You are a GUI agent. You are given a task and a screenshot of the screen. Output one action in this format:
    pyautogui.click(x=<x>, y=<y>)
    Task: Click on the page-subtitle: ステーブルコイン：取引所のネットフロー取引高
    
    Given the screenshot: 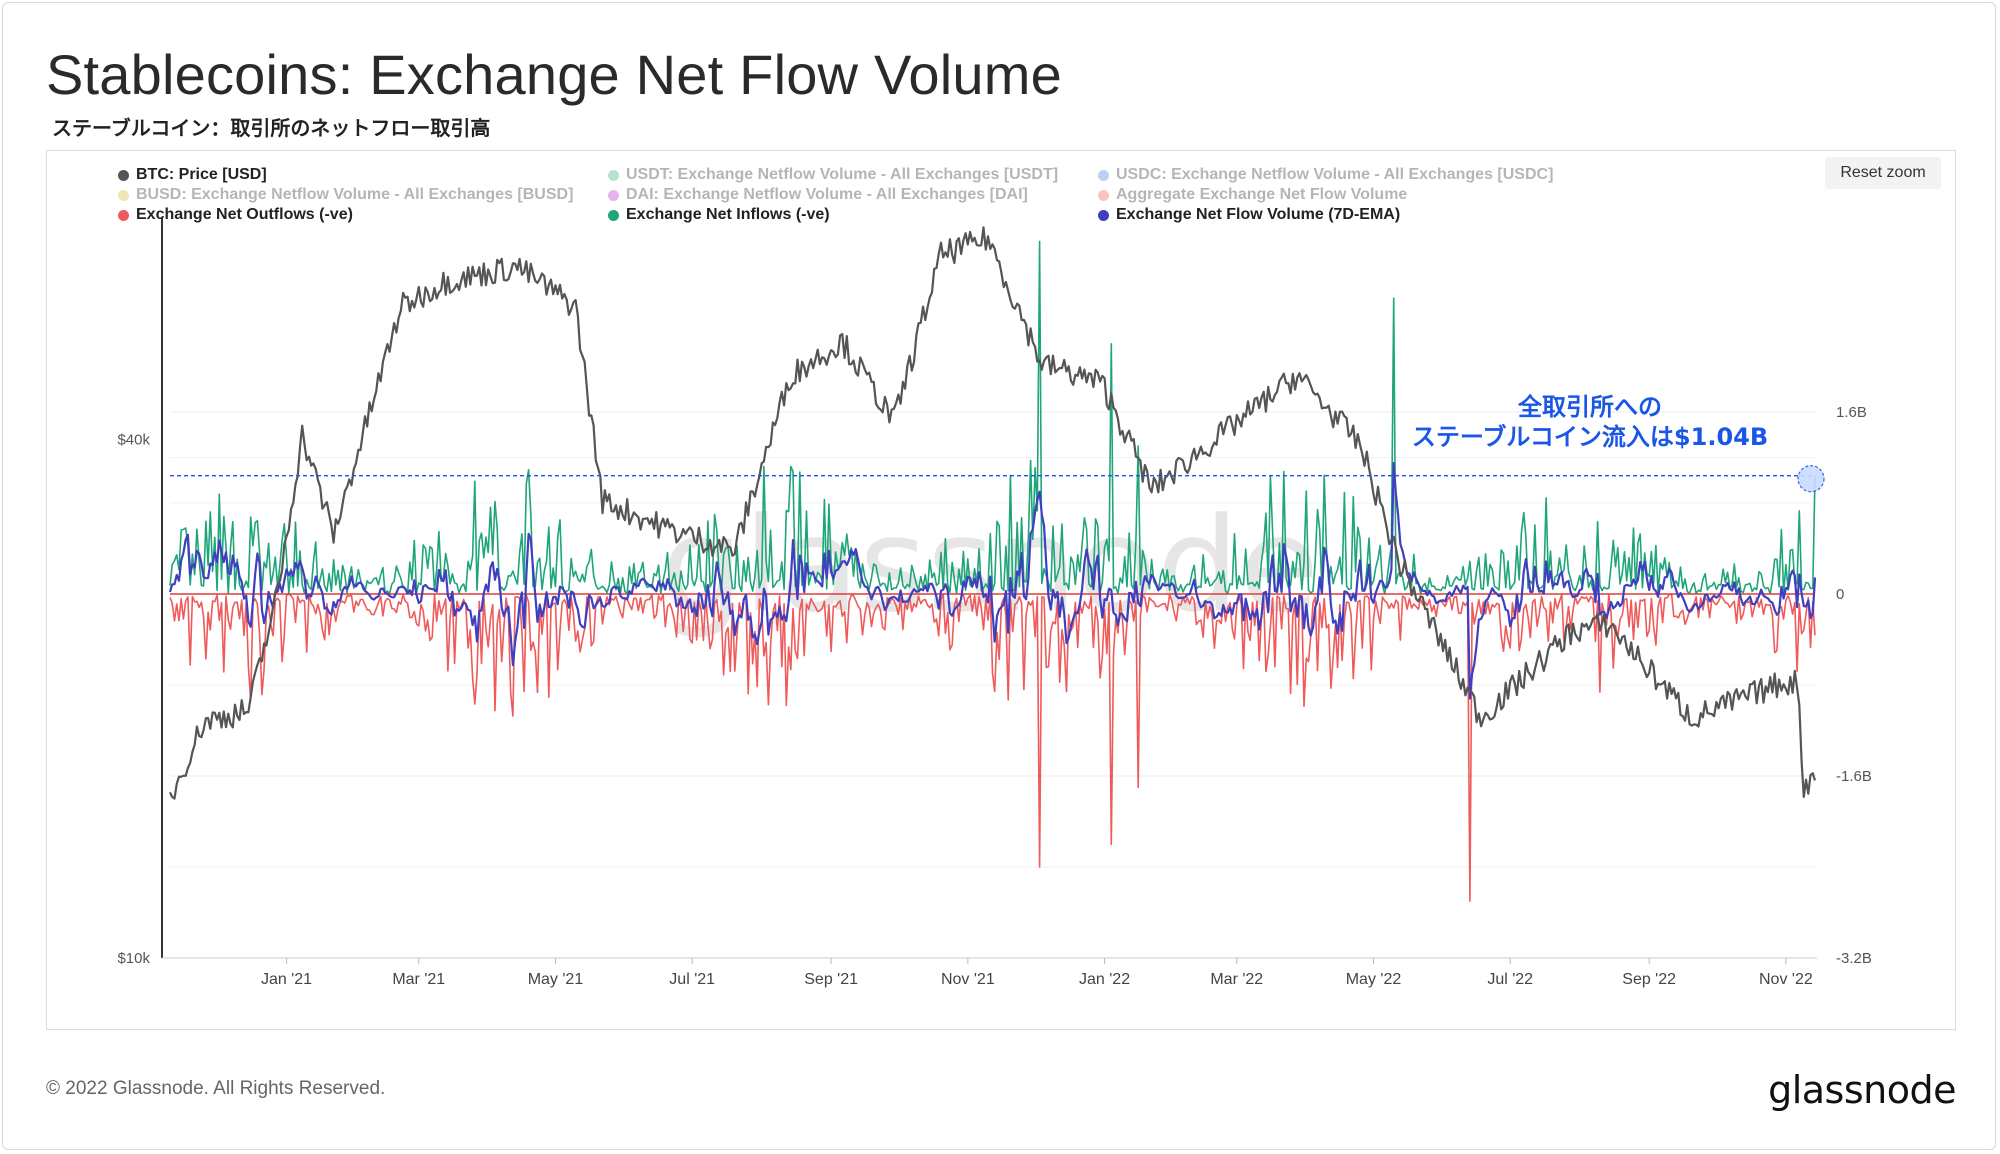 What is the action you would take?
    pyautogui.click(x=271, y=128)
    